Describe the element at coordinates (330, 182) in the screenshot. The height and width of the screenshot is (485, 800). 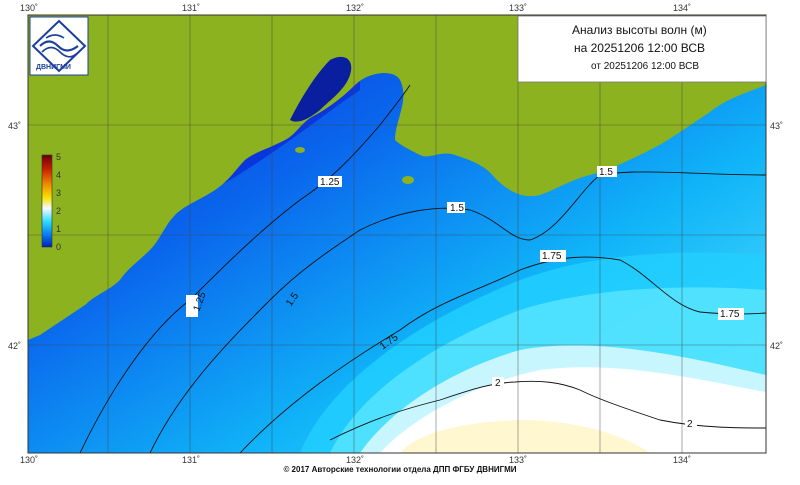
I see `contour-label: 1.25` at that location.